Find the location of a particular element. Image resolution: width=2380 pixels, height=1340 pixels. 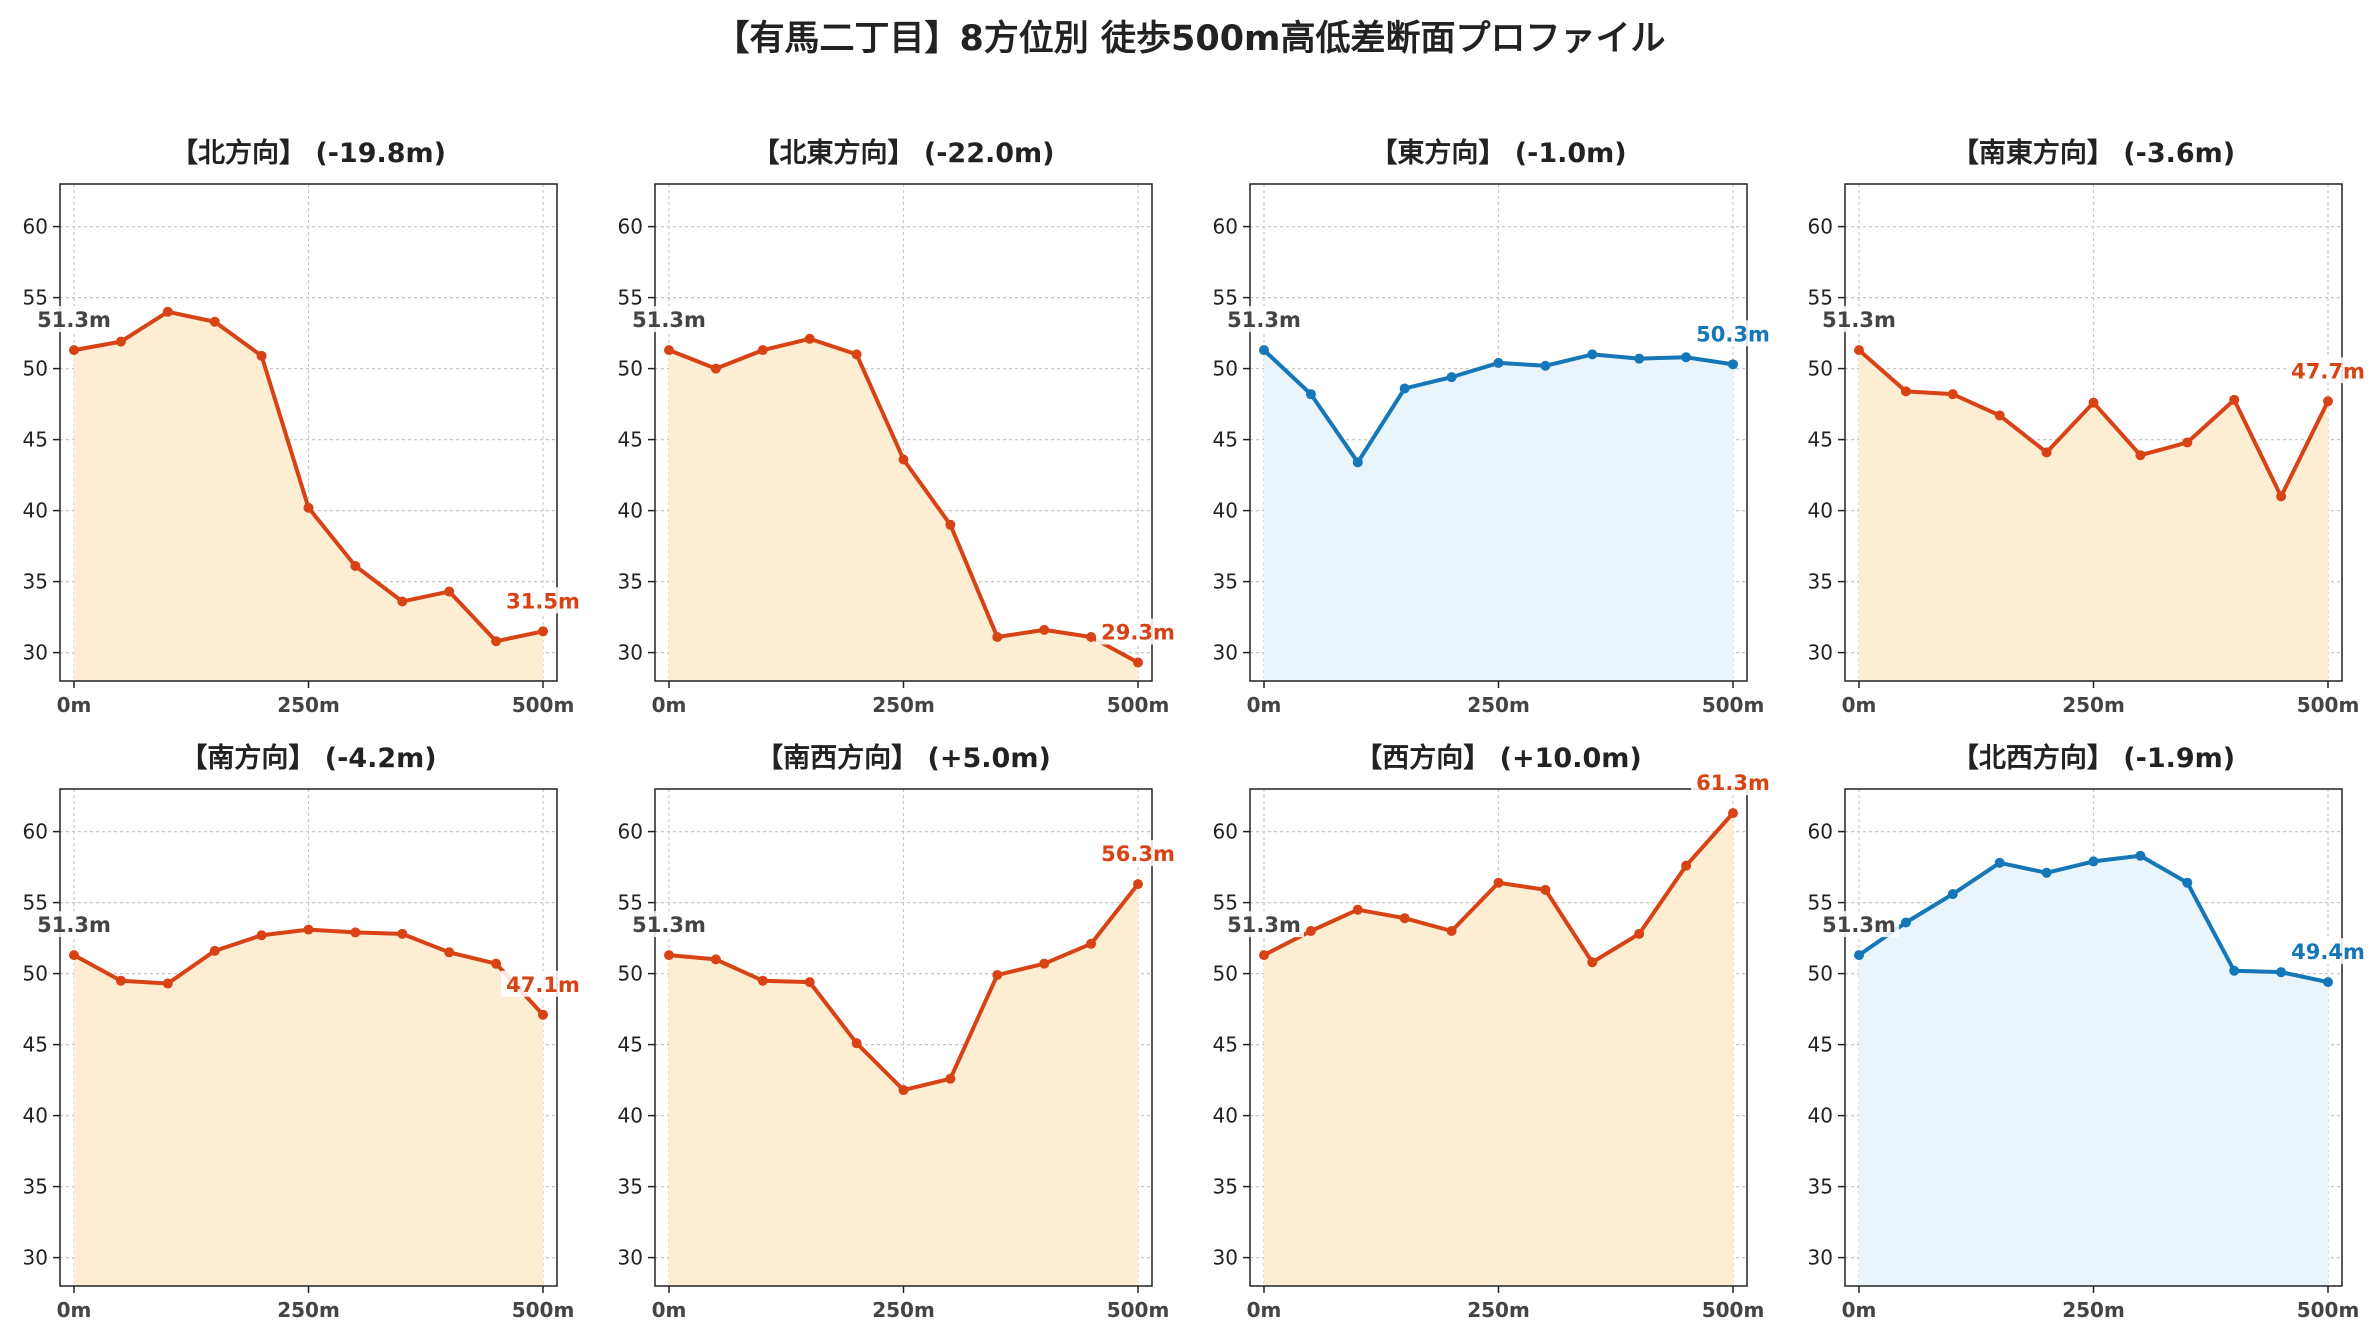

subplot-title: 【南西方向】 (+5.0m) is located at coordinates (903, 758).